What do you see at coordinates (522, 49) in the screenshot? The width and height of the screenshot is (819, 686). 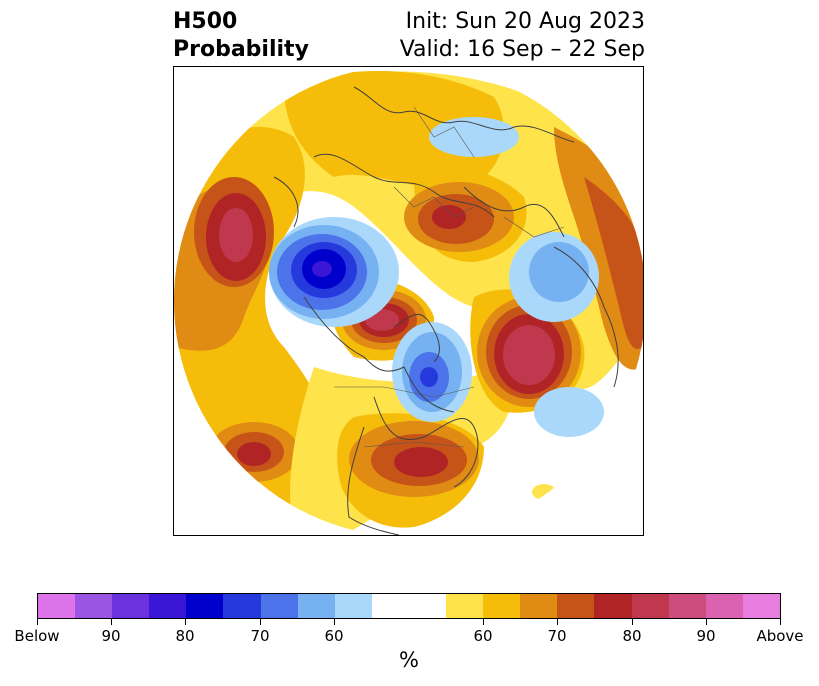 I see `valid-range: Valid: 16 Sep – 22 Sep` at bounding box center [522, 49].